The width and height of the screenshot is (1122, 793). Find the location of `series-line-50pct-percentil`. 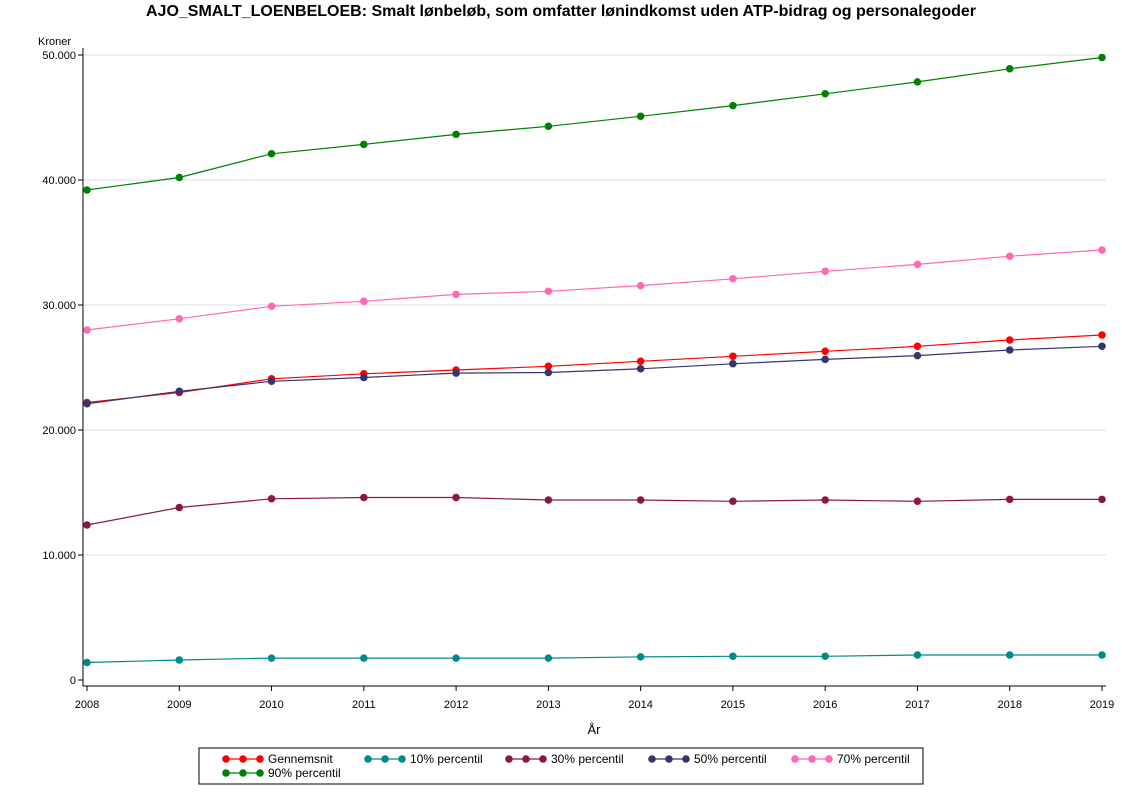

series-line-50pct-percentil is located at coordinates (594, 375).